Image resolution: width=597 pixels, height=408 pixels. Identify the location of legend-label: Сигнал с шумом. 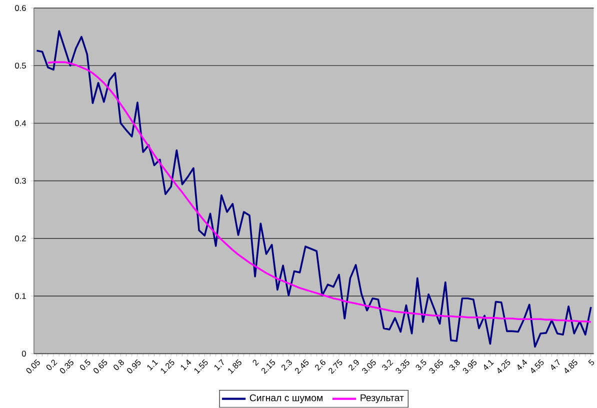
(286, 399).